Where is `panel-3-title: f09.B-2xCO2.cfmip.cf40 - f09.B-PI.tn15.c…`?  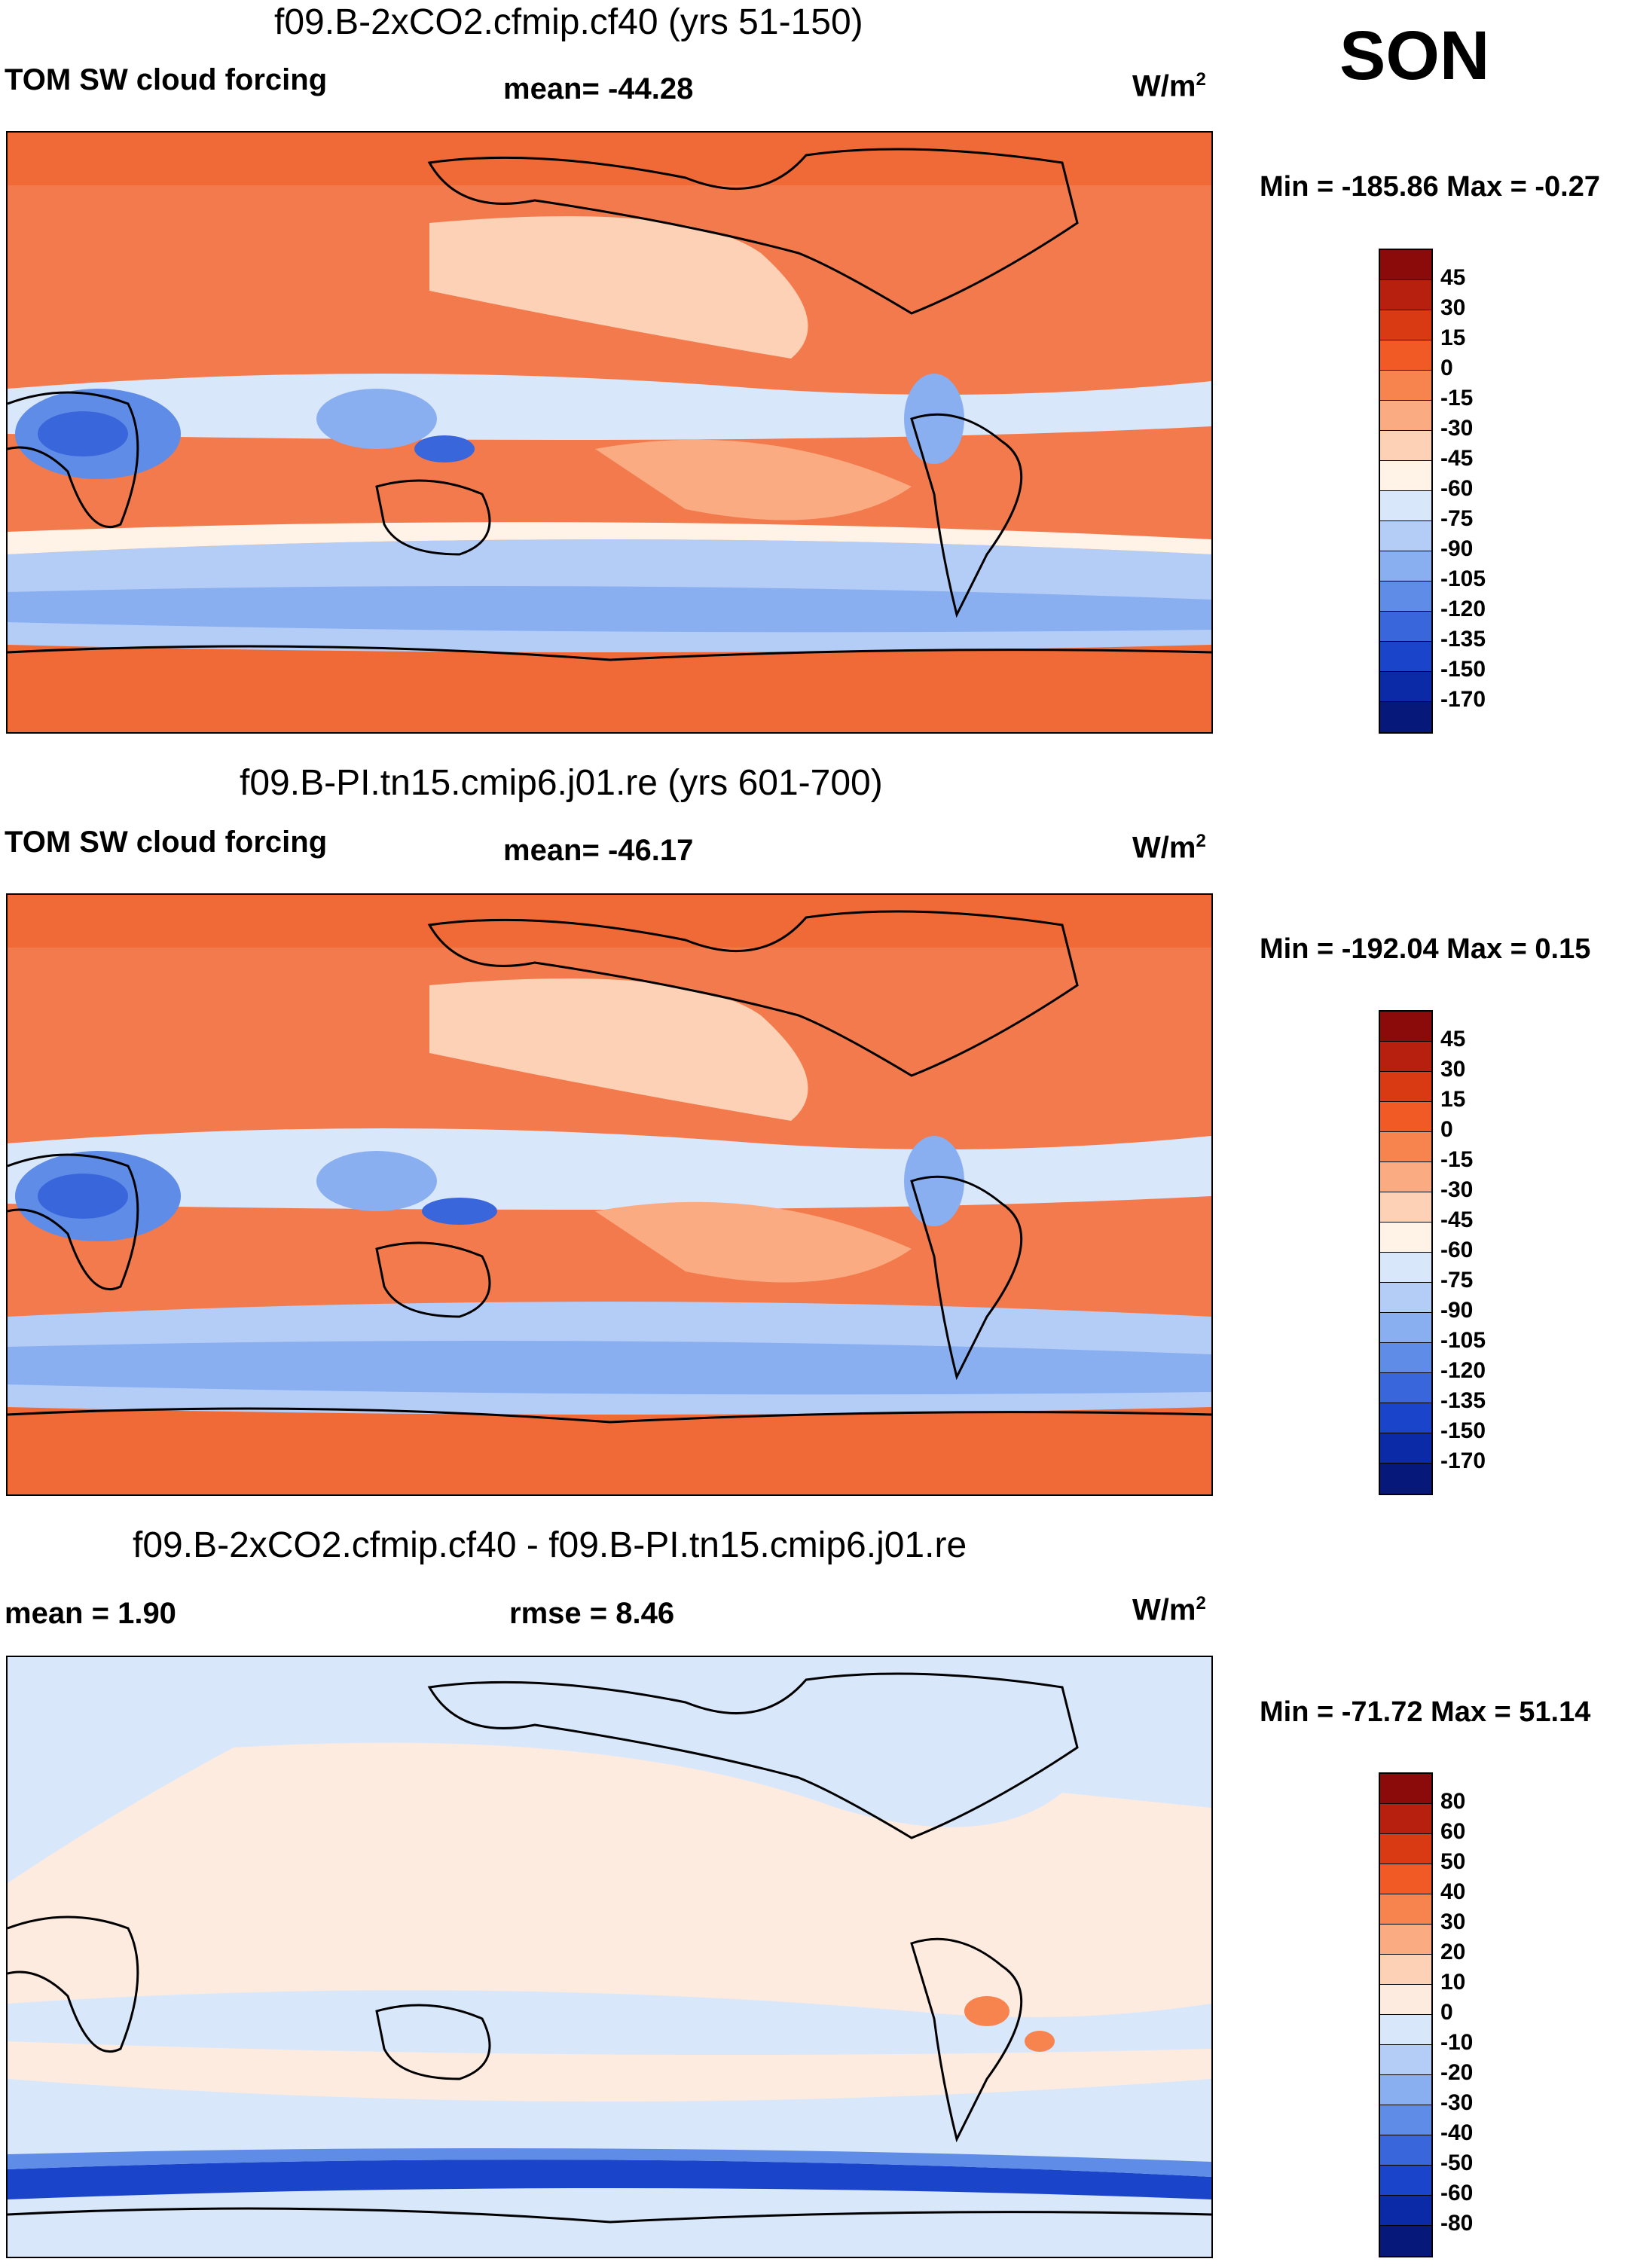
panel-3-title: f09.B-2xCO2.cfmip.cf40 - f09.B-PI.tn15.c… is located at coordinates (550, 1545).